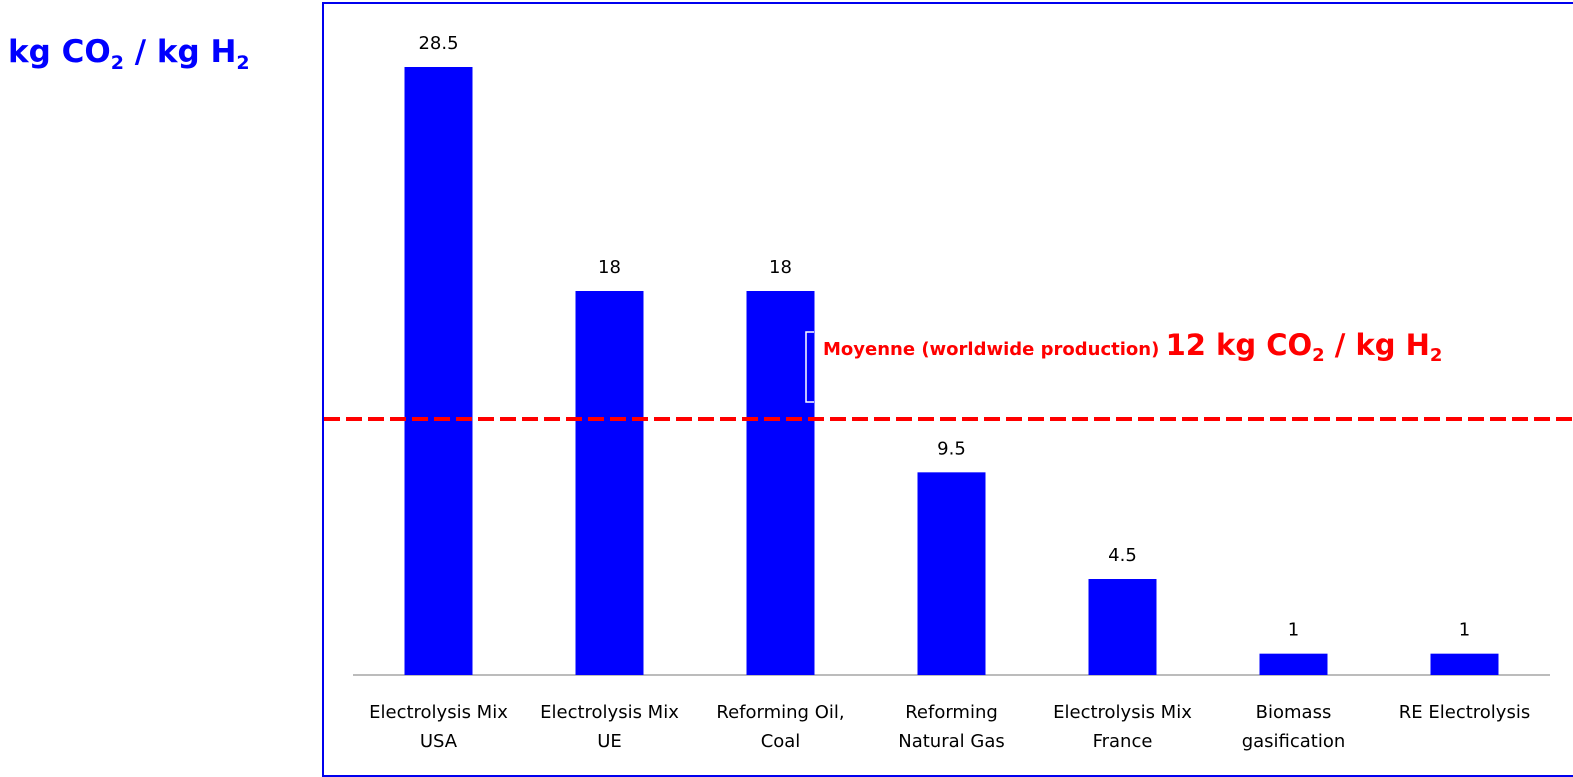  Describe the element at coordinates (129, 54) in the screenshot. I see `y-axis-unit-label: kg CO2 / kg H2` at that location.